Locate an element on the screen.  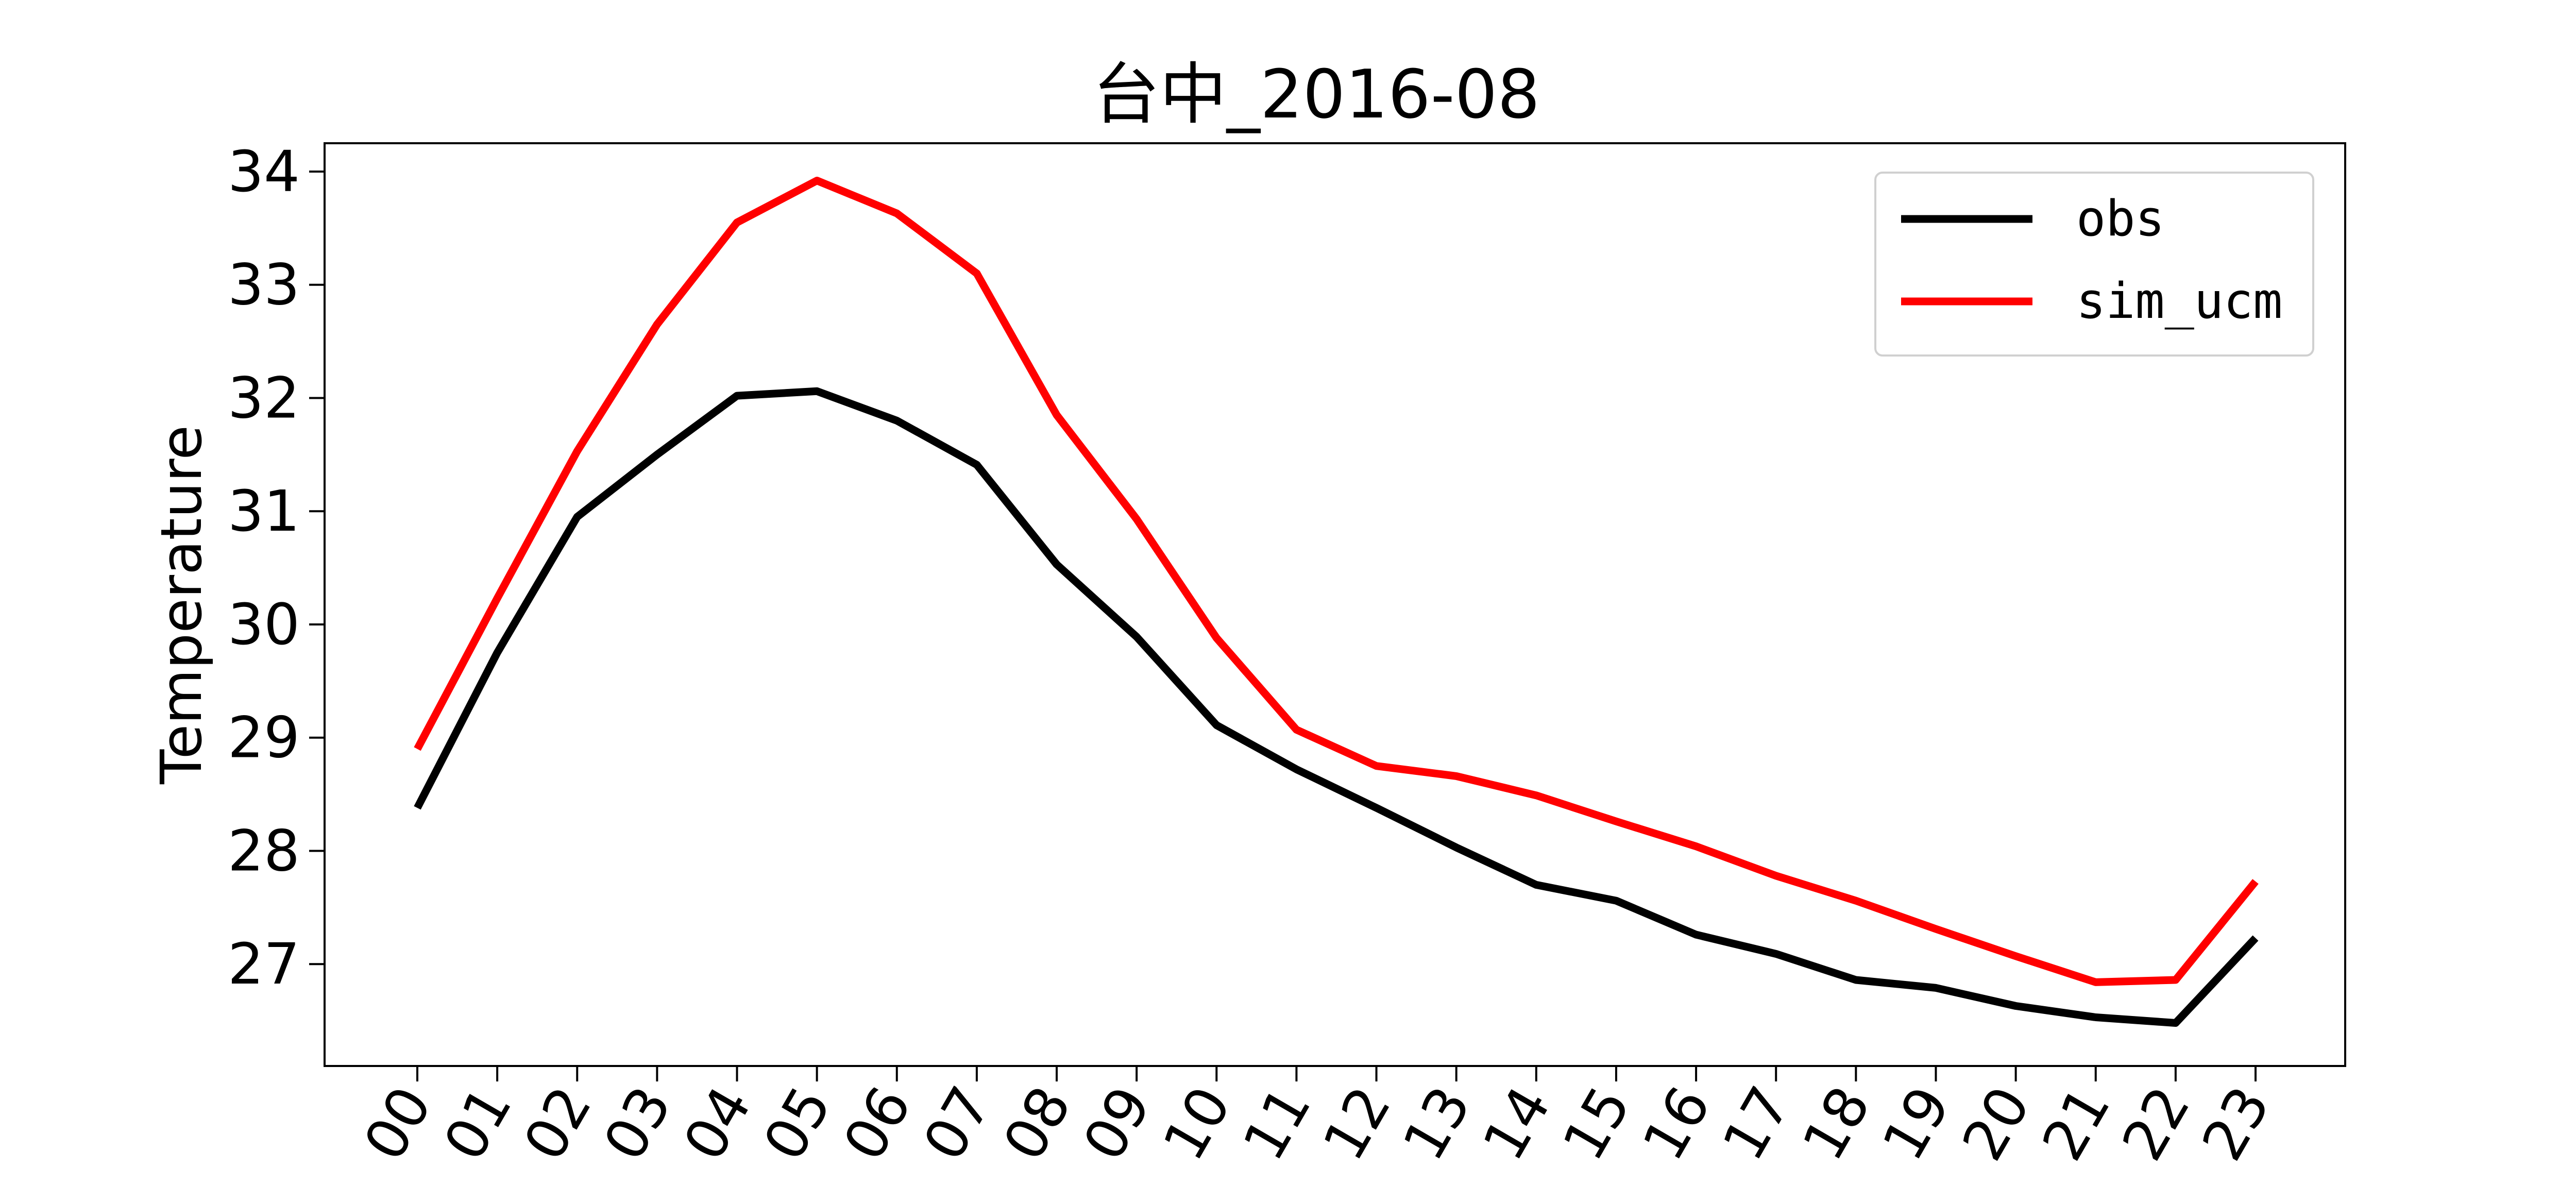
y-tick-label: 29 is located at coordinates (264, 738).